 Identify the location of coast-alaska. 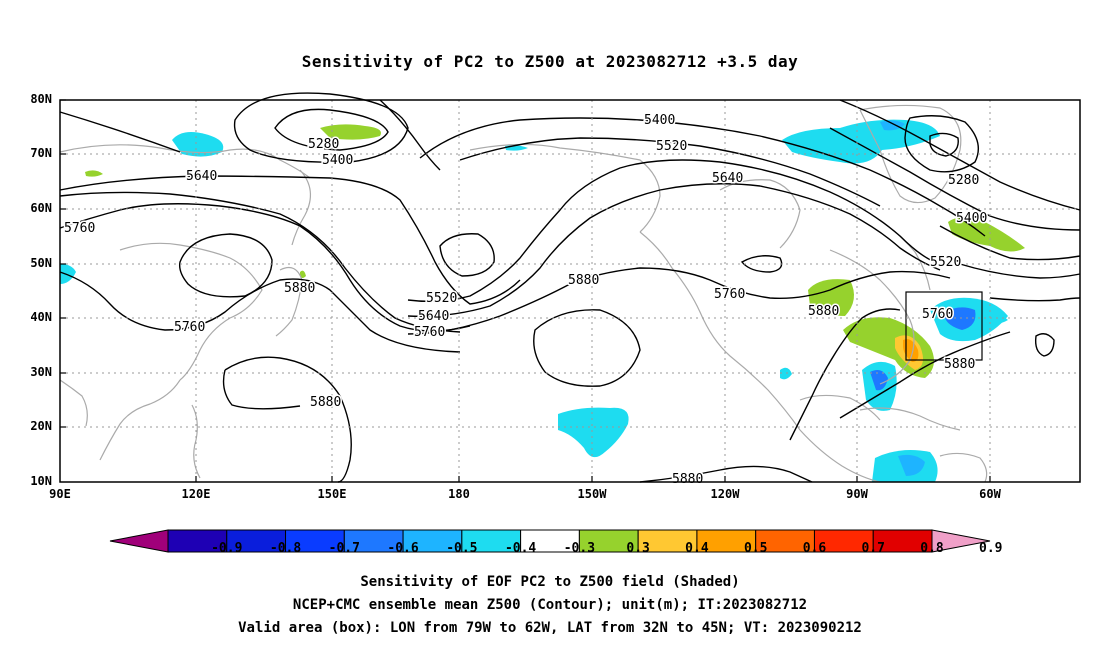
(565, 188).